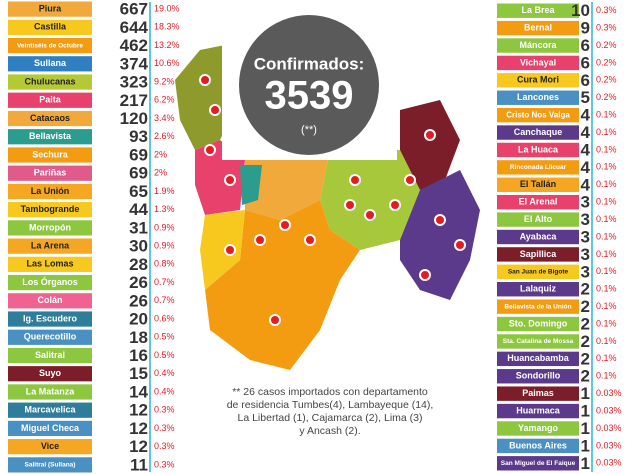  I want to click on case-count: 644, so click(134, 27).